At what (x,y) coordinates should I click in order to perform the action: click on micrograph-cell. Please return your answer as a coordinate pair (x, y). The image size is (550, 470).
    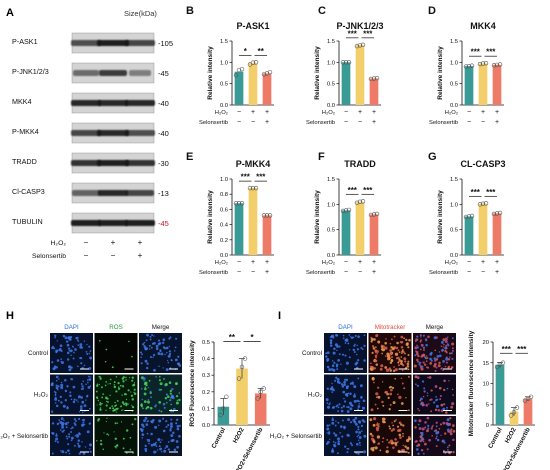
    Looking at the image, I should click on (345, 394).